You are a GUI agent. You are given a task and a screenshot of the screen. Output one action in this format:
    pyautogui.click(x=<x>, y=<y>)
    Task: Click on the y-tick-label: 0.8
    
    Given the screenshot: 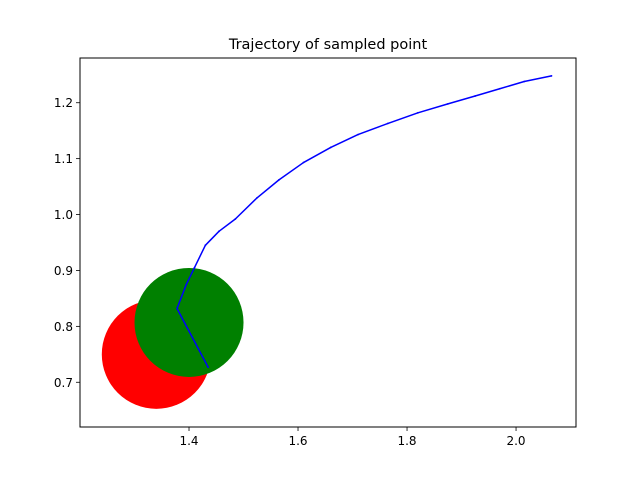 What is the action you would take?
    pyautogui.click(x=63, y=327)
    